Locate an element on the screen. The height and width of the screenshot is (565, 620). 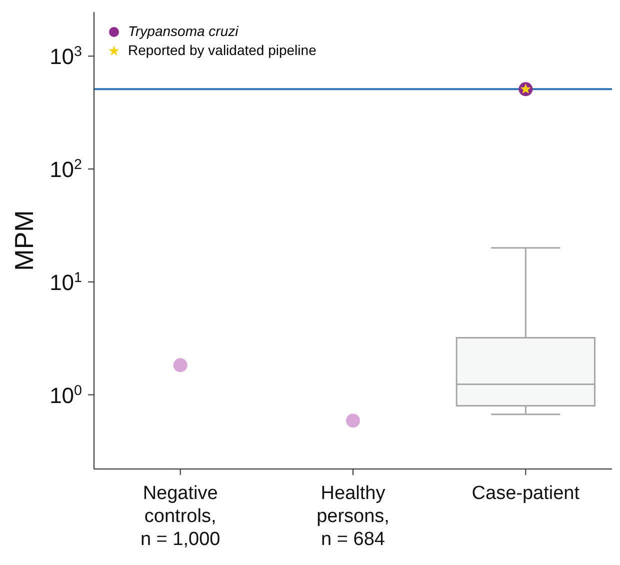
x-tick-label: Case-patient is located at coordinates (526, 493).